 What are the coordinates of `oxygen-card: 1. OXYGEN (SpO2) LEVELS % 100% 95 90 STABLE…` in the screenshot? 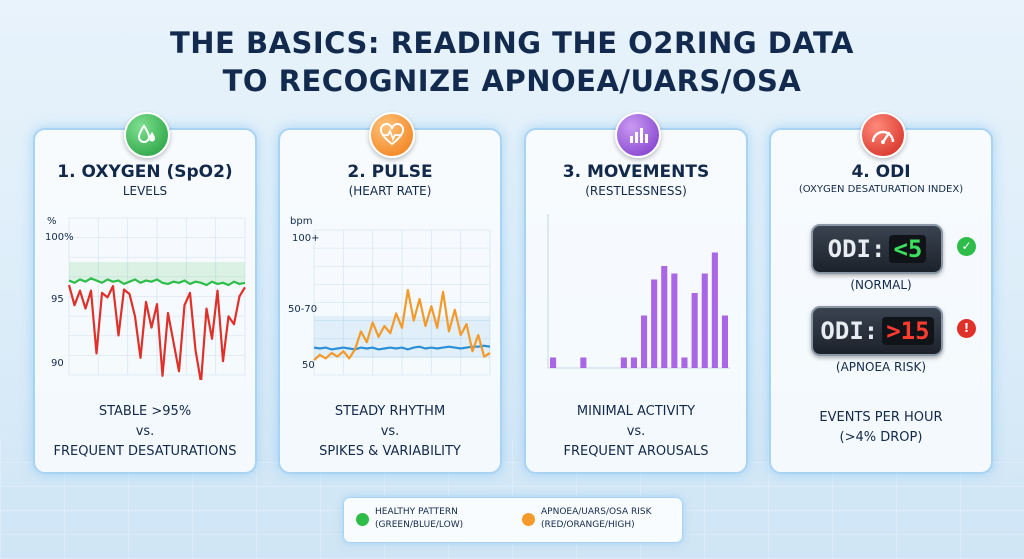 It's located at (145, 293).